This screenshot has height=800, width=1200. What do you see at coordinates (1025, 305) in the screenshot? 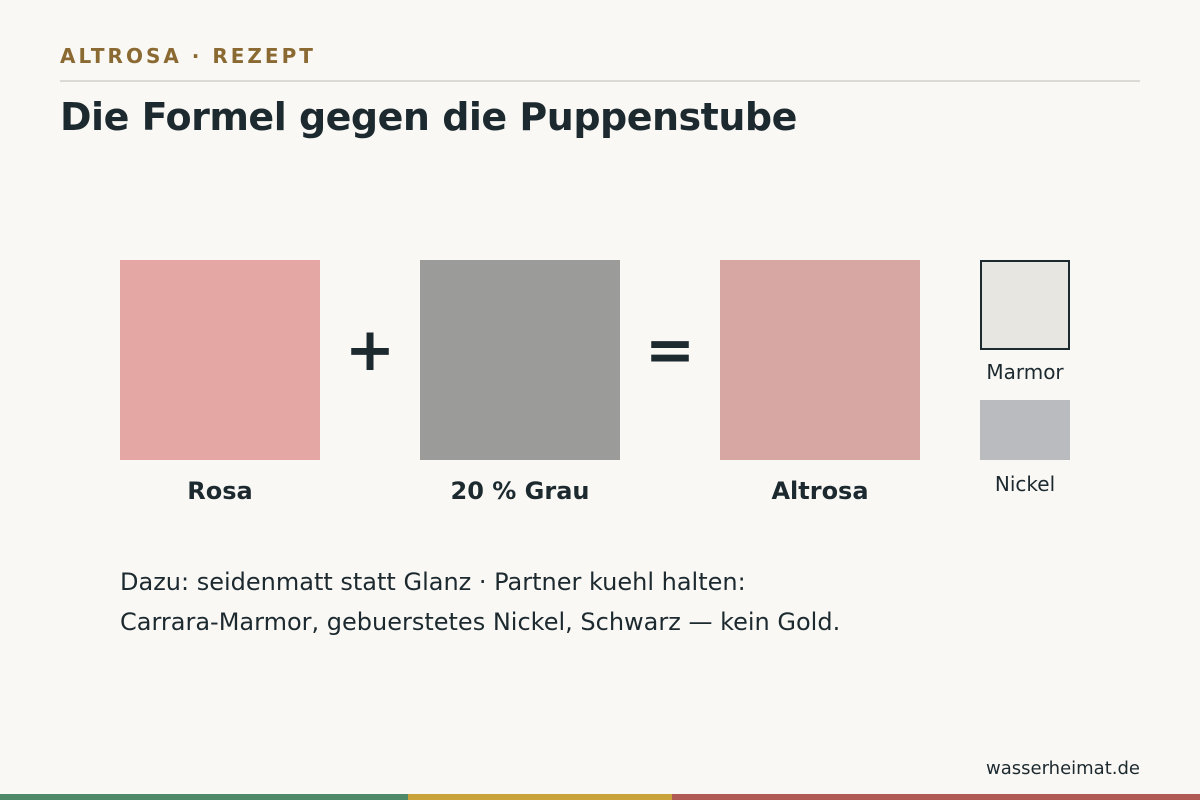
I see `swatch-marmor` at bounding box center [1025, 305].